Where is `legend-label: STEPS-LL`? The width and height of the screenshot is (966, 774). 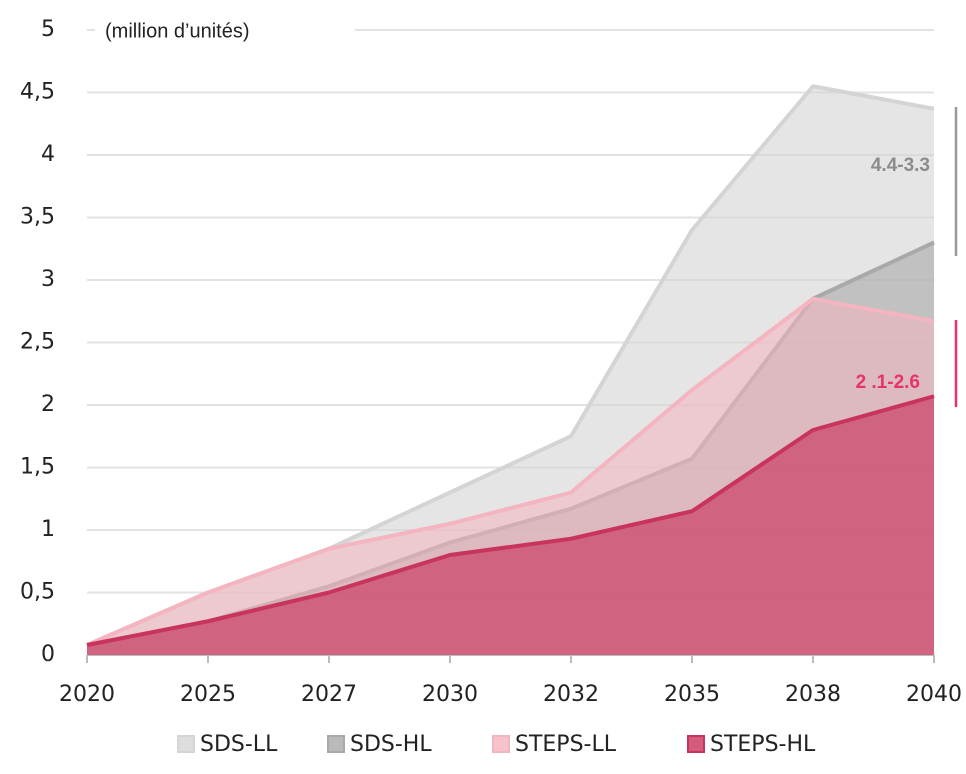
legend-label: STEPS-LL is located at coordinates (566, 744).